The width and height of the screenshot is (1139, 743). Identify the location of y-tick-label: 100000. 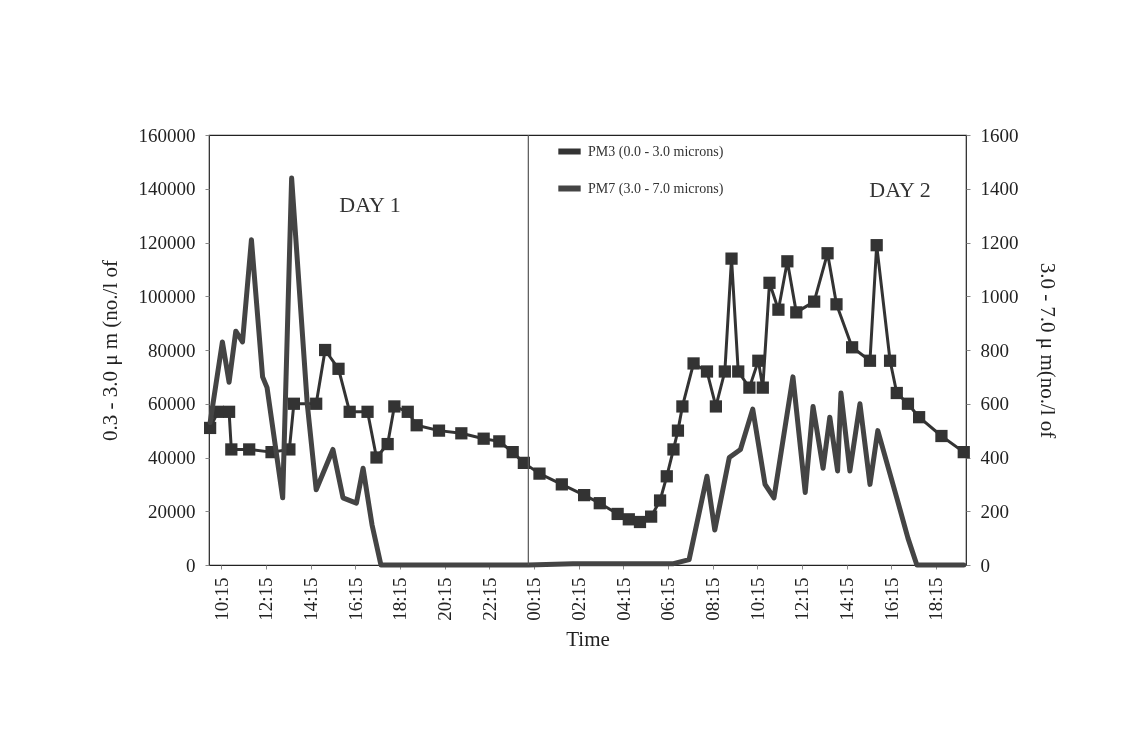
(167, 296).